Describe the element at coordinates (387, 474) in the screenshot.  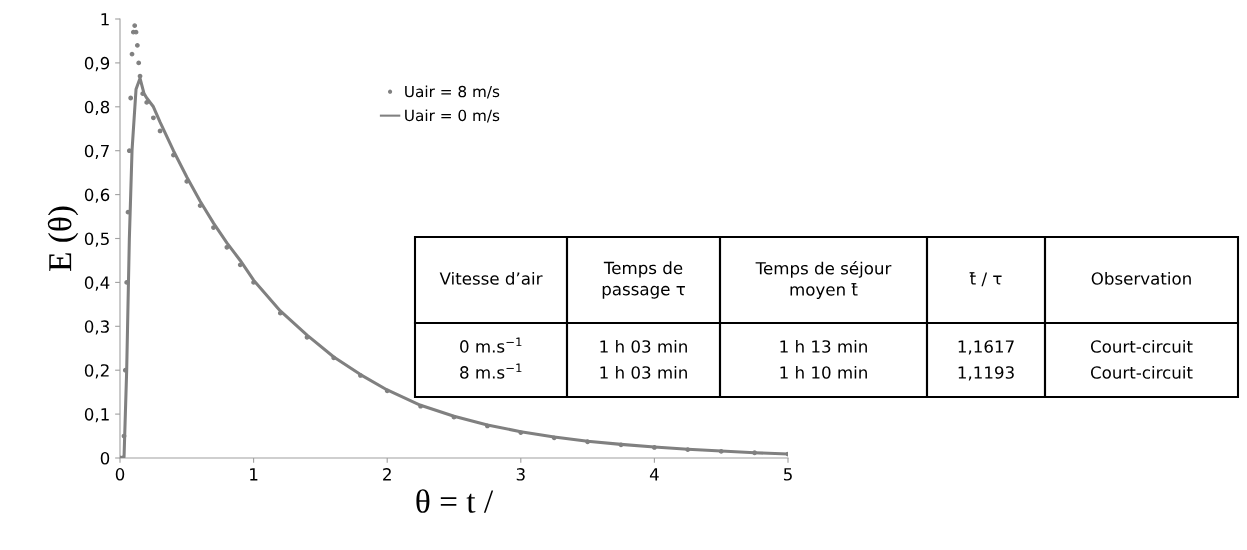
I see `x-tick-label: 2` at that location.